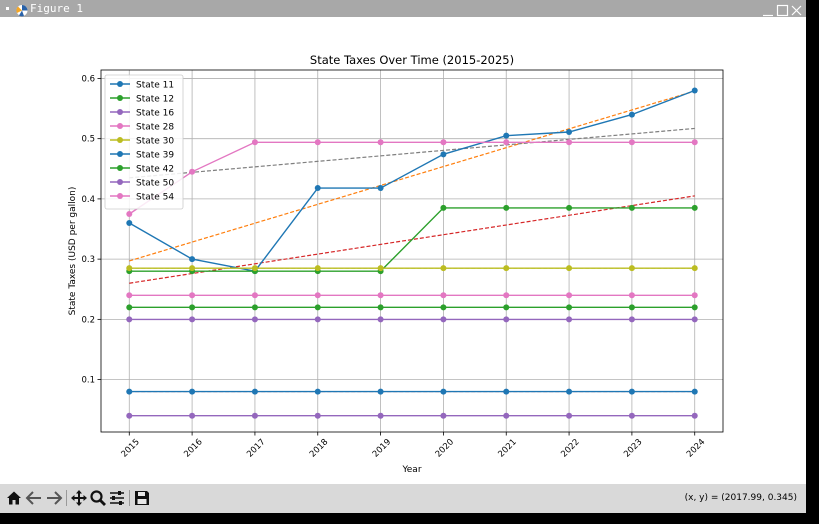 The image size is (819, 524). Describe the element at coordinates (445, 448) in the screenshot. I see `x-tick-label: 2020` at that location.